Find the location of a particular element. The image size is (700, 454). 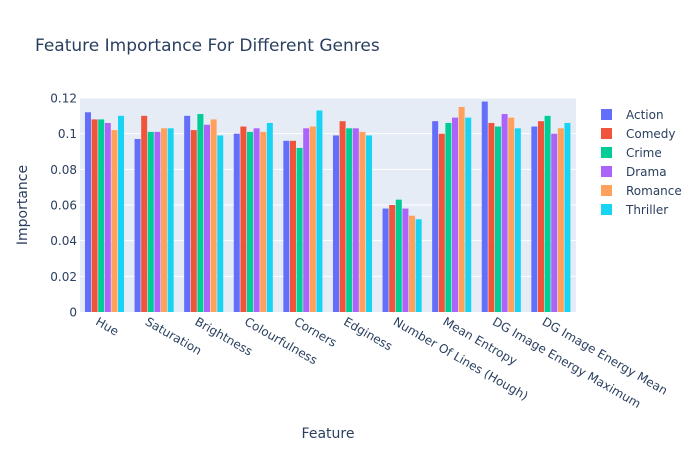

legend-item-romance: Romance is located at coordinates (641, 191).